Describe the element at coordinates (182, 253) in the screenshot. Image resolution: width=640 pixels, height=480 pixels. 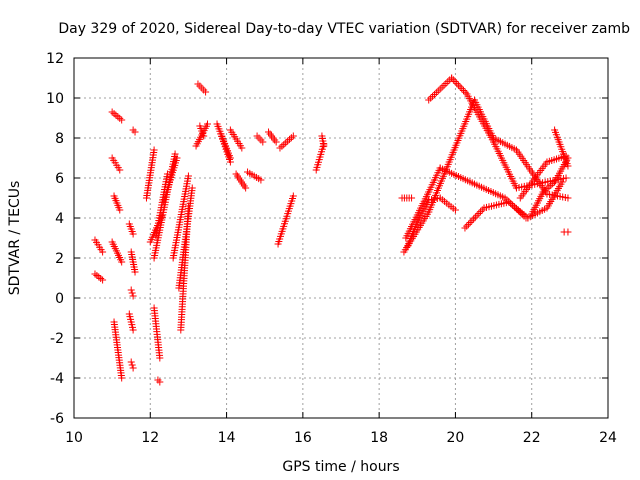
I see `series-c6` at that location.